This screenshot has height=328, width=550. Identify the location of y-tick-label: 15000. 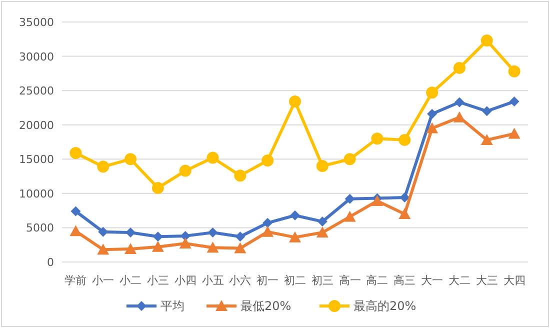
(36, 159).